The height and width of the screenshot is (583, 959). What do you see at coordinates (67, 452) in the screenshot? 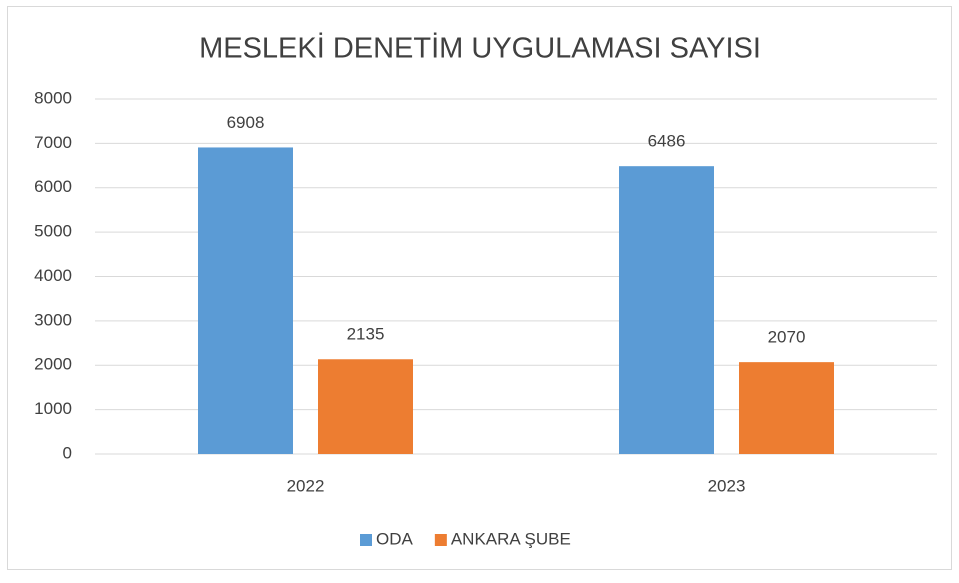
I see `y-tick-label: 0` at bounding box center [67, 452].